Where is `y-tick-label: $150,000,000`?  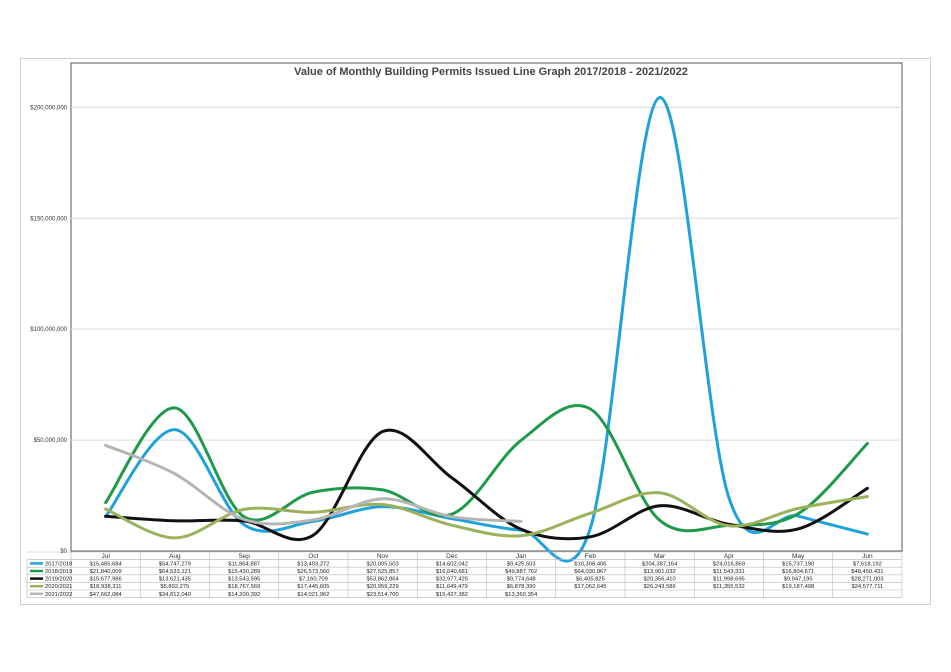
y-tick-label: $150,000,000 is located at coordinates (48, 219).